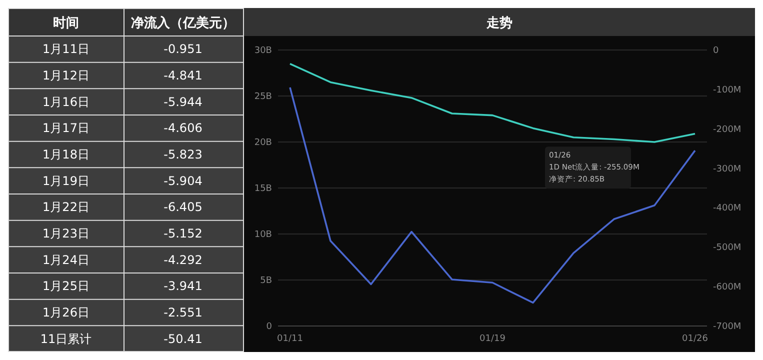 The image size is (763, 360). I want to click on x-tick-label: 01/19, so click(493, 339).